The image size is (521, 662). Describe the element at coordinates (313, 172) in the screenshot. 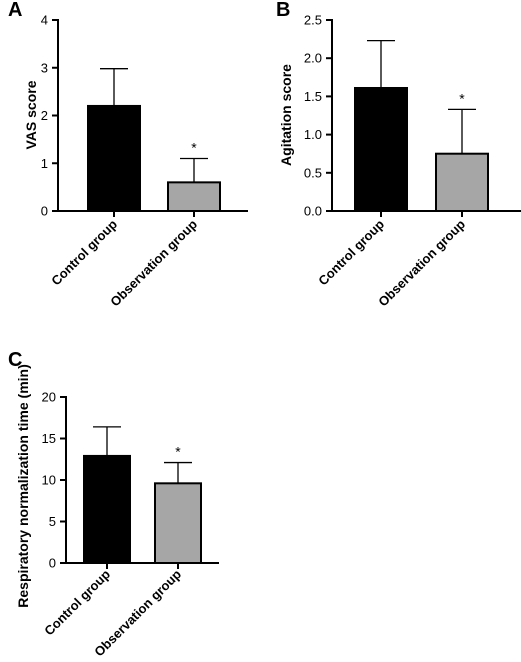

I see `y-tick-label: 0.5` at that location.